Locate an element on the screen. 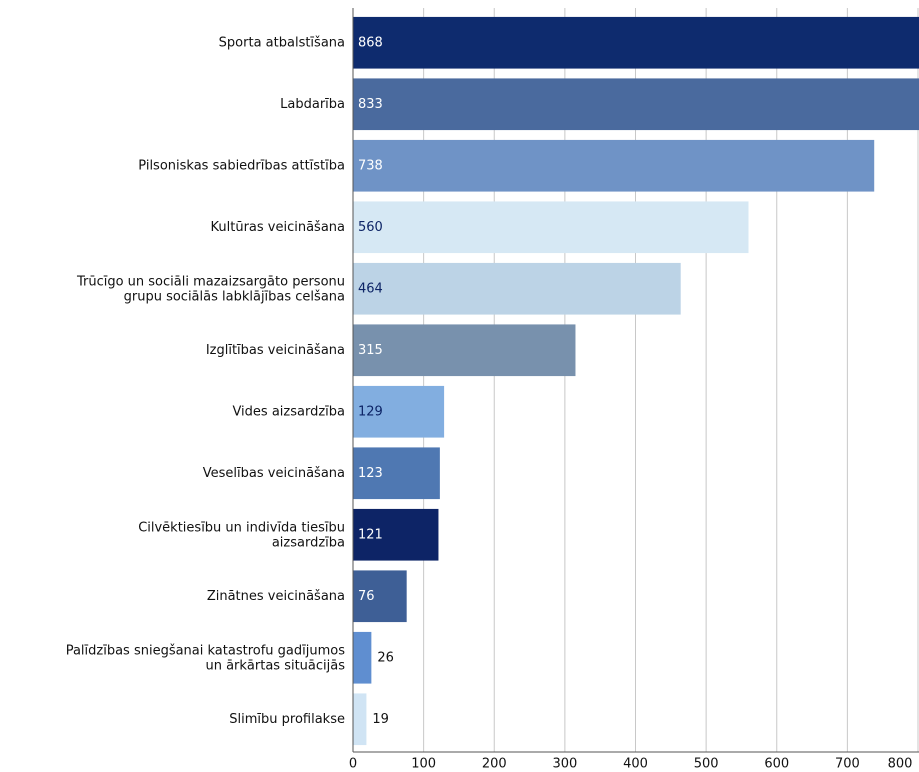  x-tick-label: 400 is located at coordinates (635, 764).